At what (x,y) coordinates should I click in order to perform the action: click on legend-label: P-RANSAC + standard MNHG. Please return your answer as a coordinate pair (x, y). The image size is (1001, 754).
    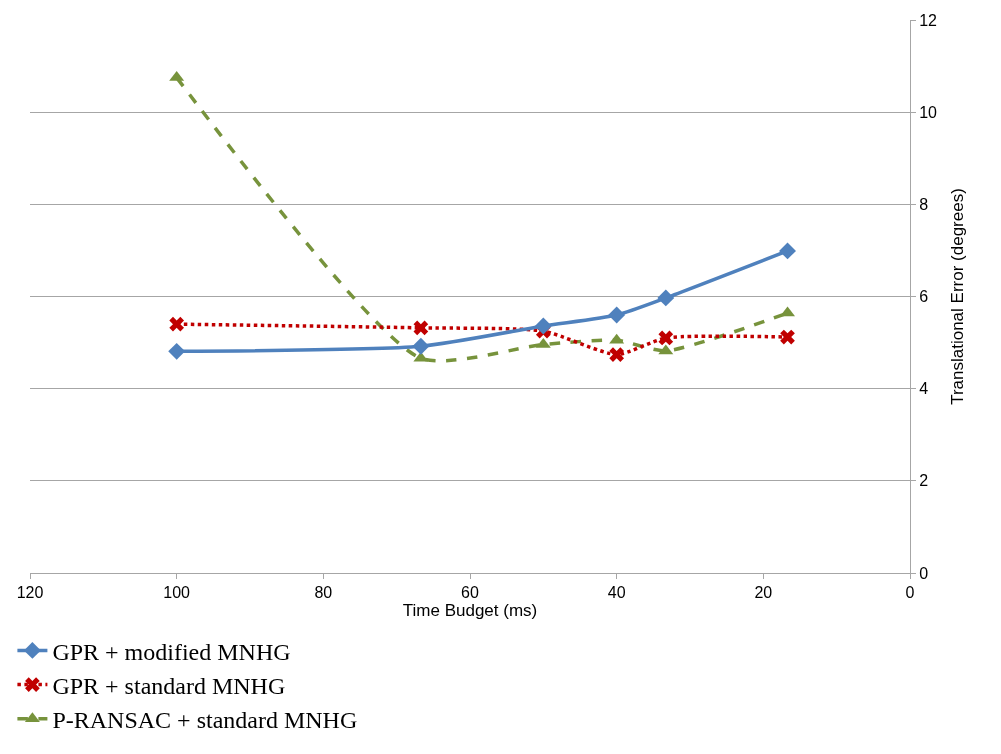
    Looking at the image, I should click on (205, 720).